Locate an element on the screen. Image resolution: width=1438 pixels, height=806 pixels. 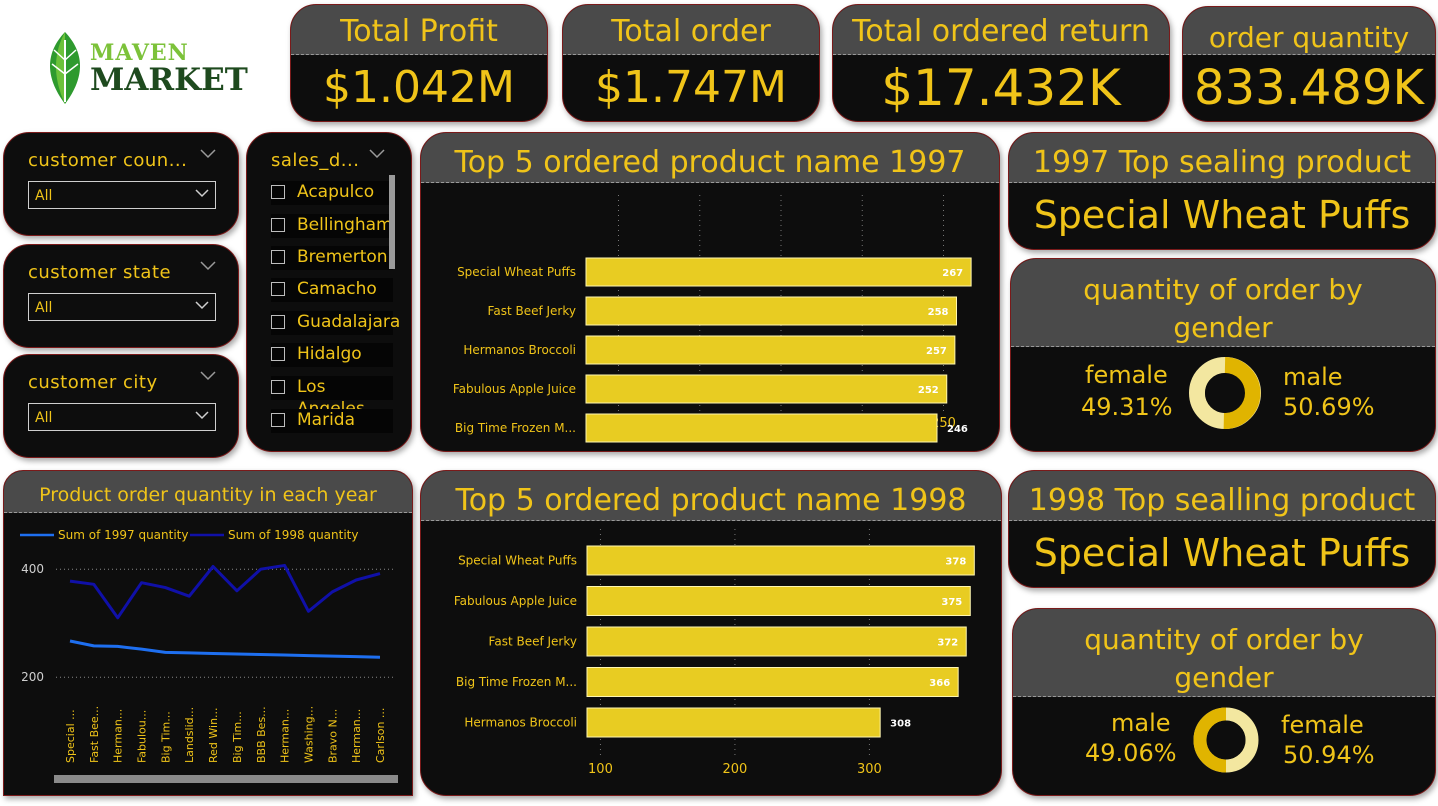
data-label: 246 is located at coordinates (957, 429).